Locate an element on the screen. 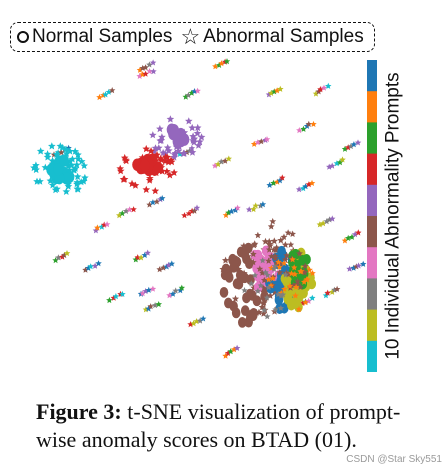 The height and width of the screenshot is (471, 448). colorbar is located at coordinates (372, 216).